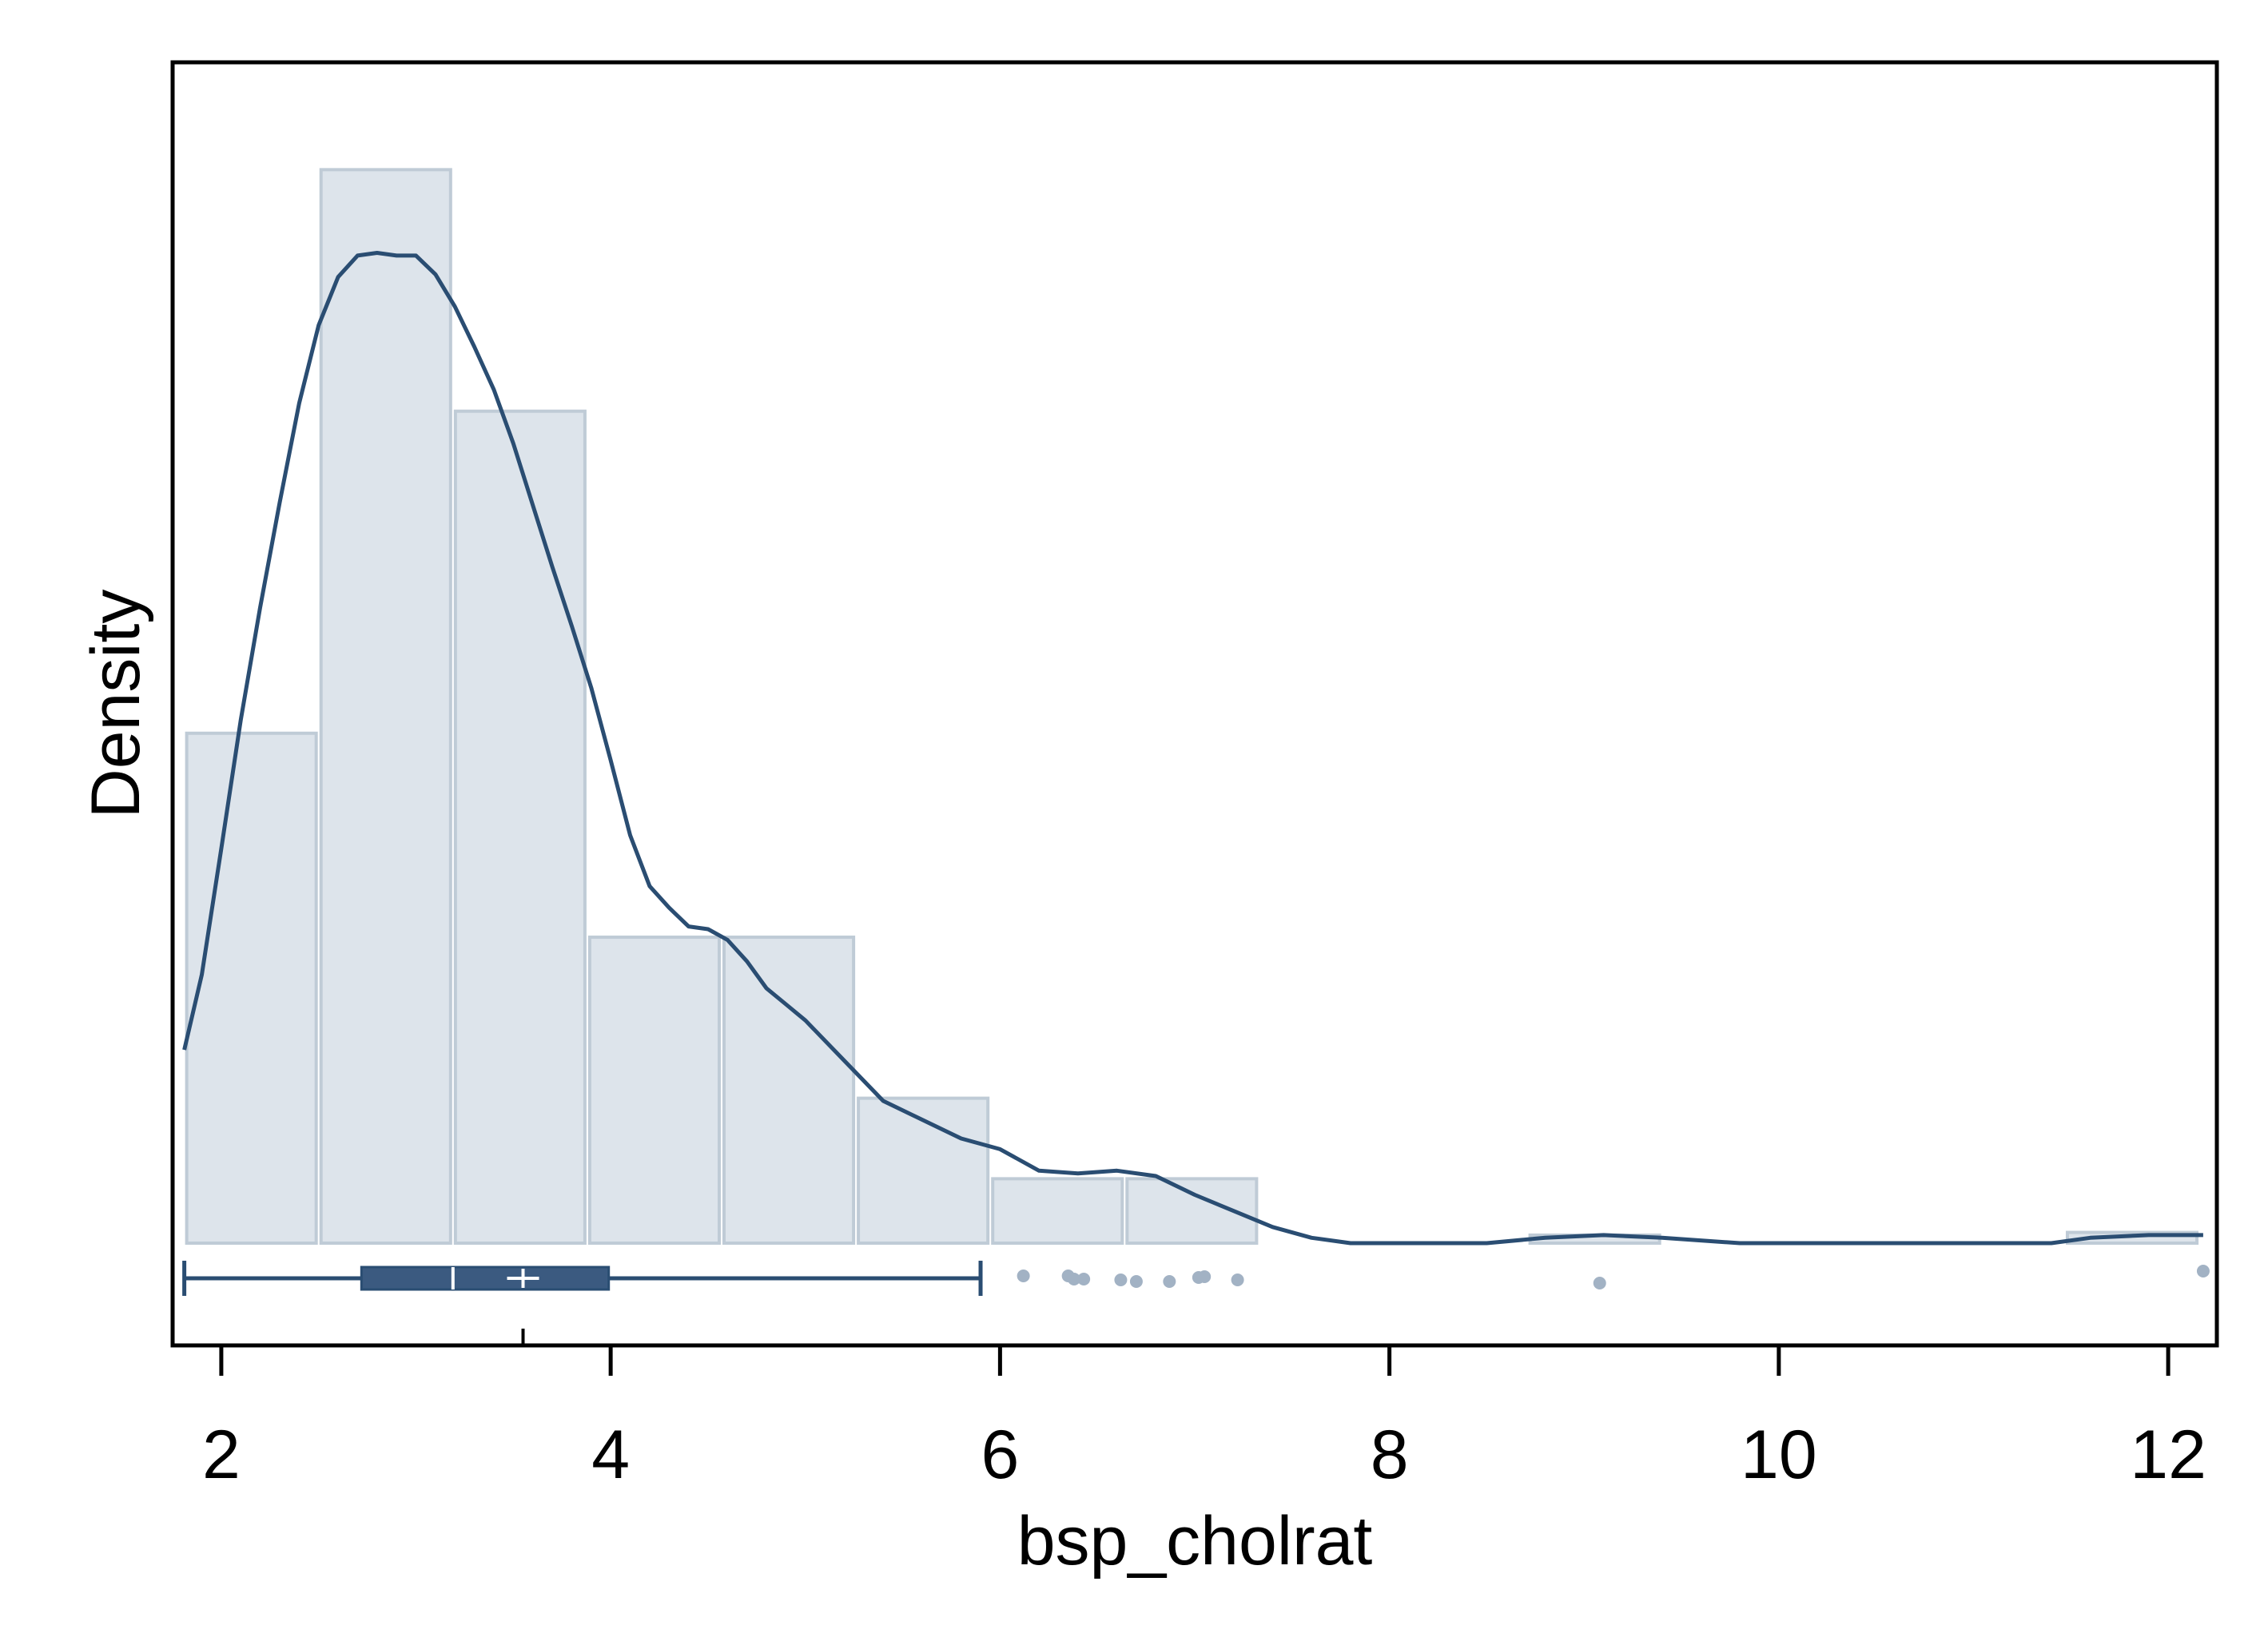 The image size is (2268, 1649). Describe the element at coordinates (2168, 1455) in the screenshot. I see `x-tick-label-5: 12` at that location.